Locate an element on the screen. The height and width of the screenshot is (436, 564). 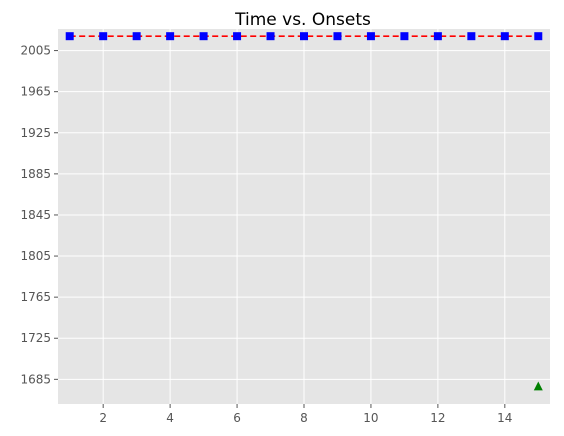
x-tick-label: 14 is located at coordinates (504, 418).